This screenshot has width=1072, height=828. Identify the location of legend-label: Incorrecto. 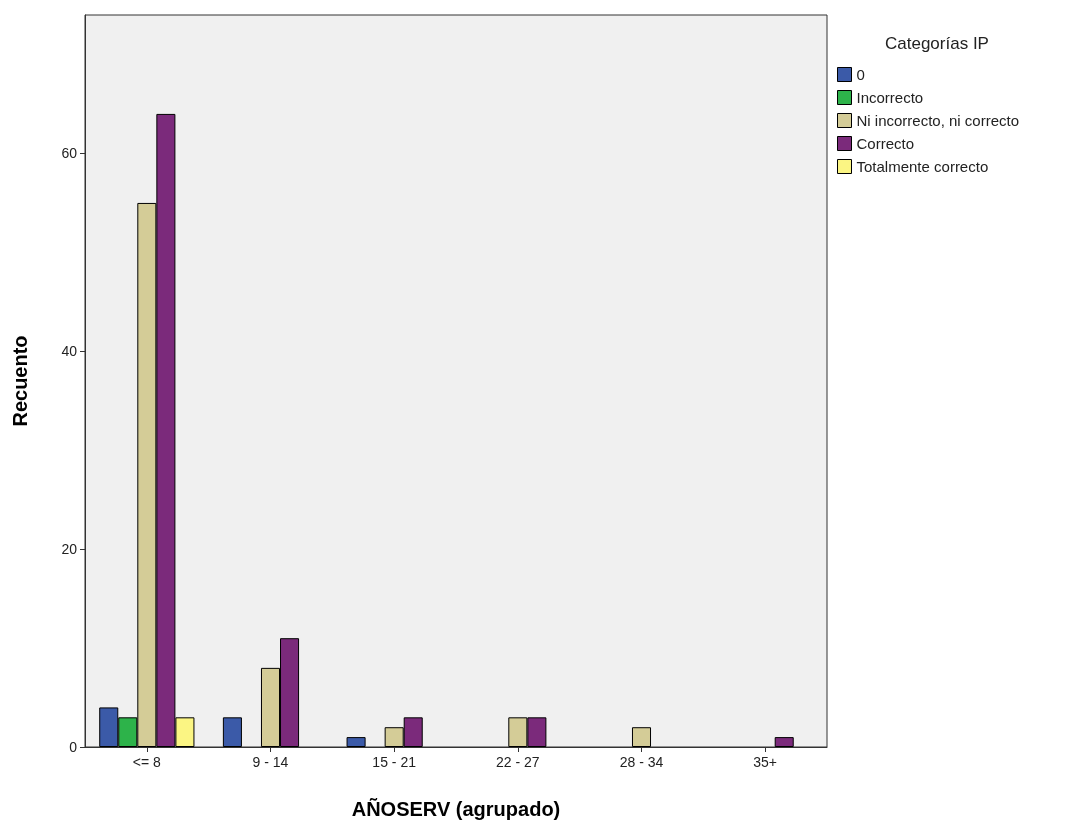
(890, 97).